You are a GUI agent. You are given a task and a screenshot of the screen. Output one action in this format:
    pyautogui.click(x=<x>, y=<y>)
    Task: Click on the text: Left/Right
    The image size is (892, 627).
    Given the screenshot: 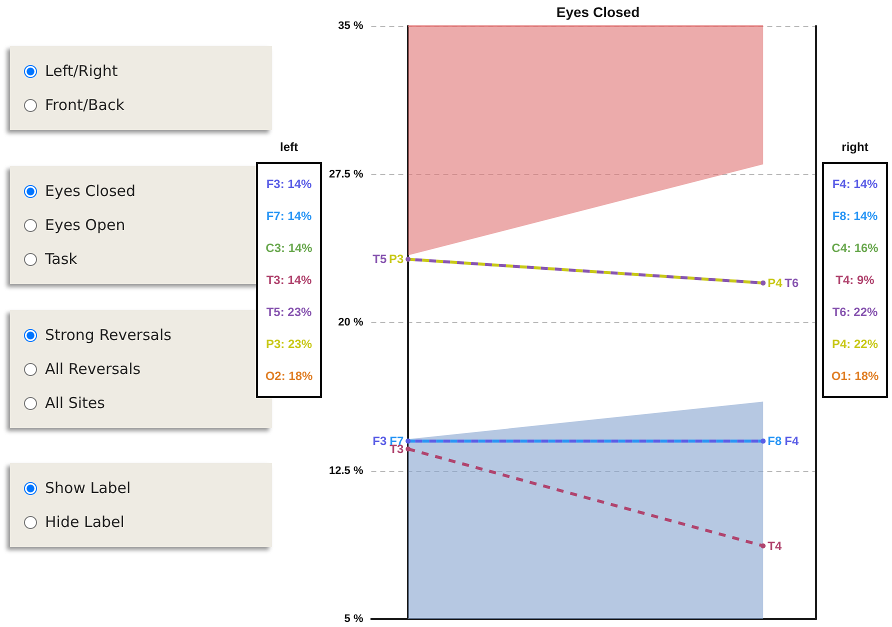 What is the action you would take?
    pyautogui.click(x=81, y=71)
    